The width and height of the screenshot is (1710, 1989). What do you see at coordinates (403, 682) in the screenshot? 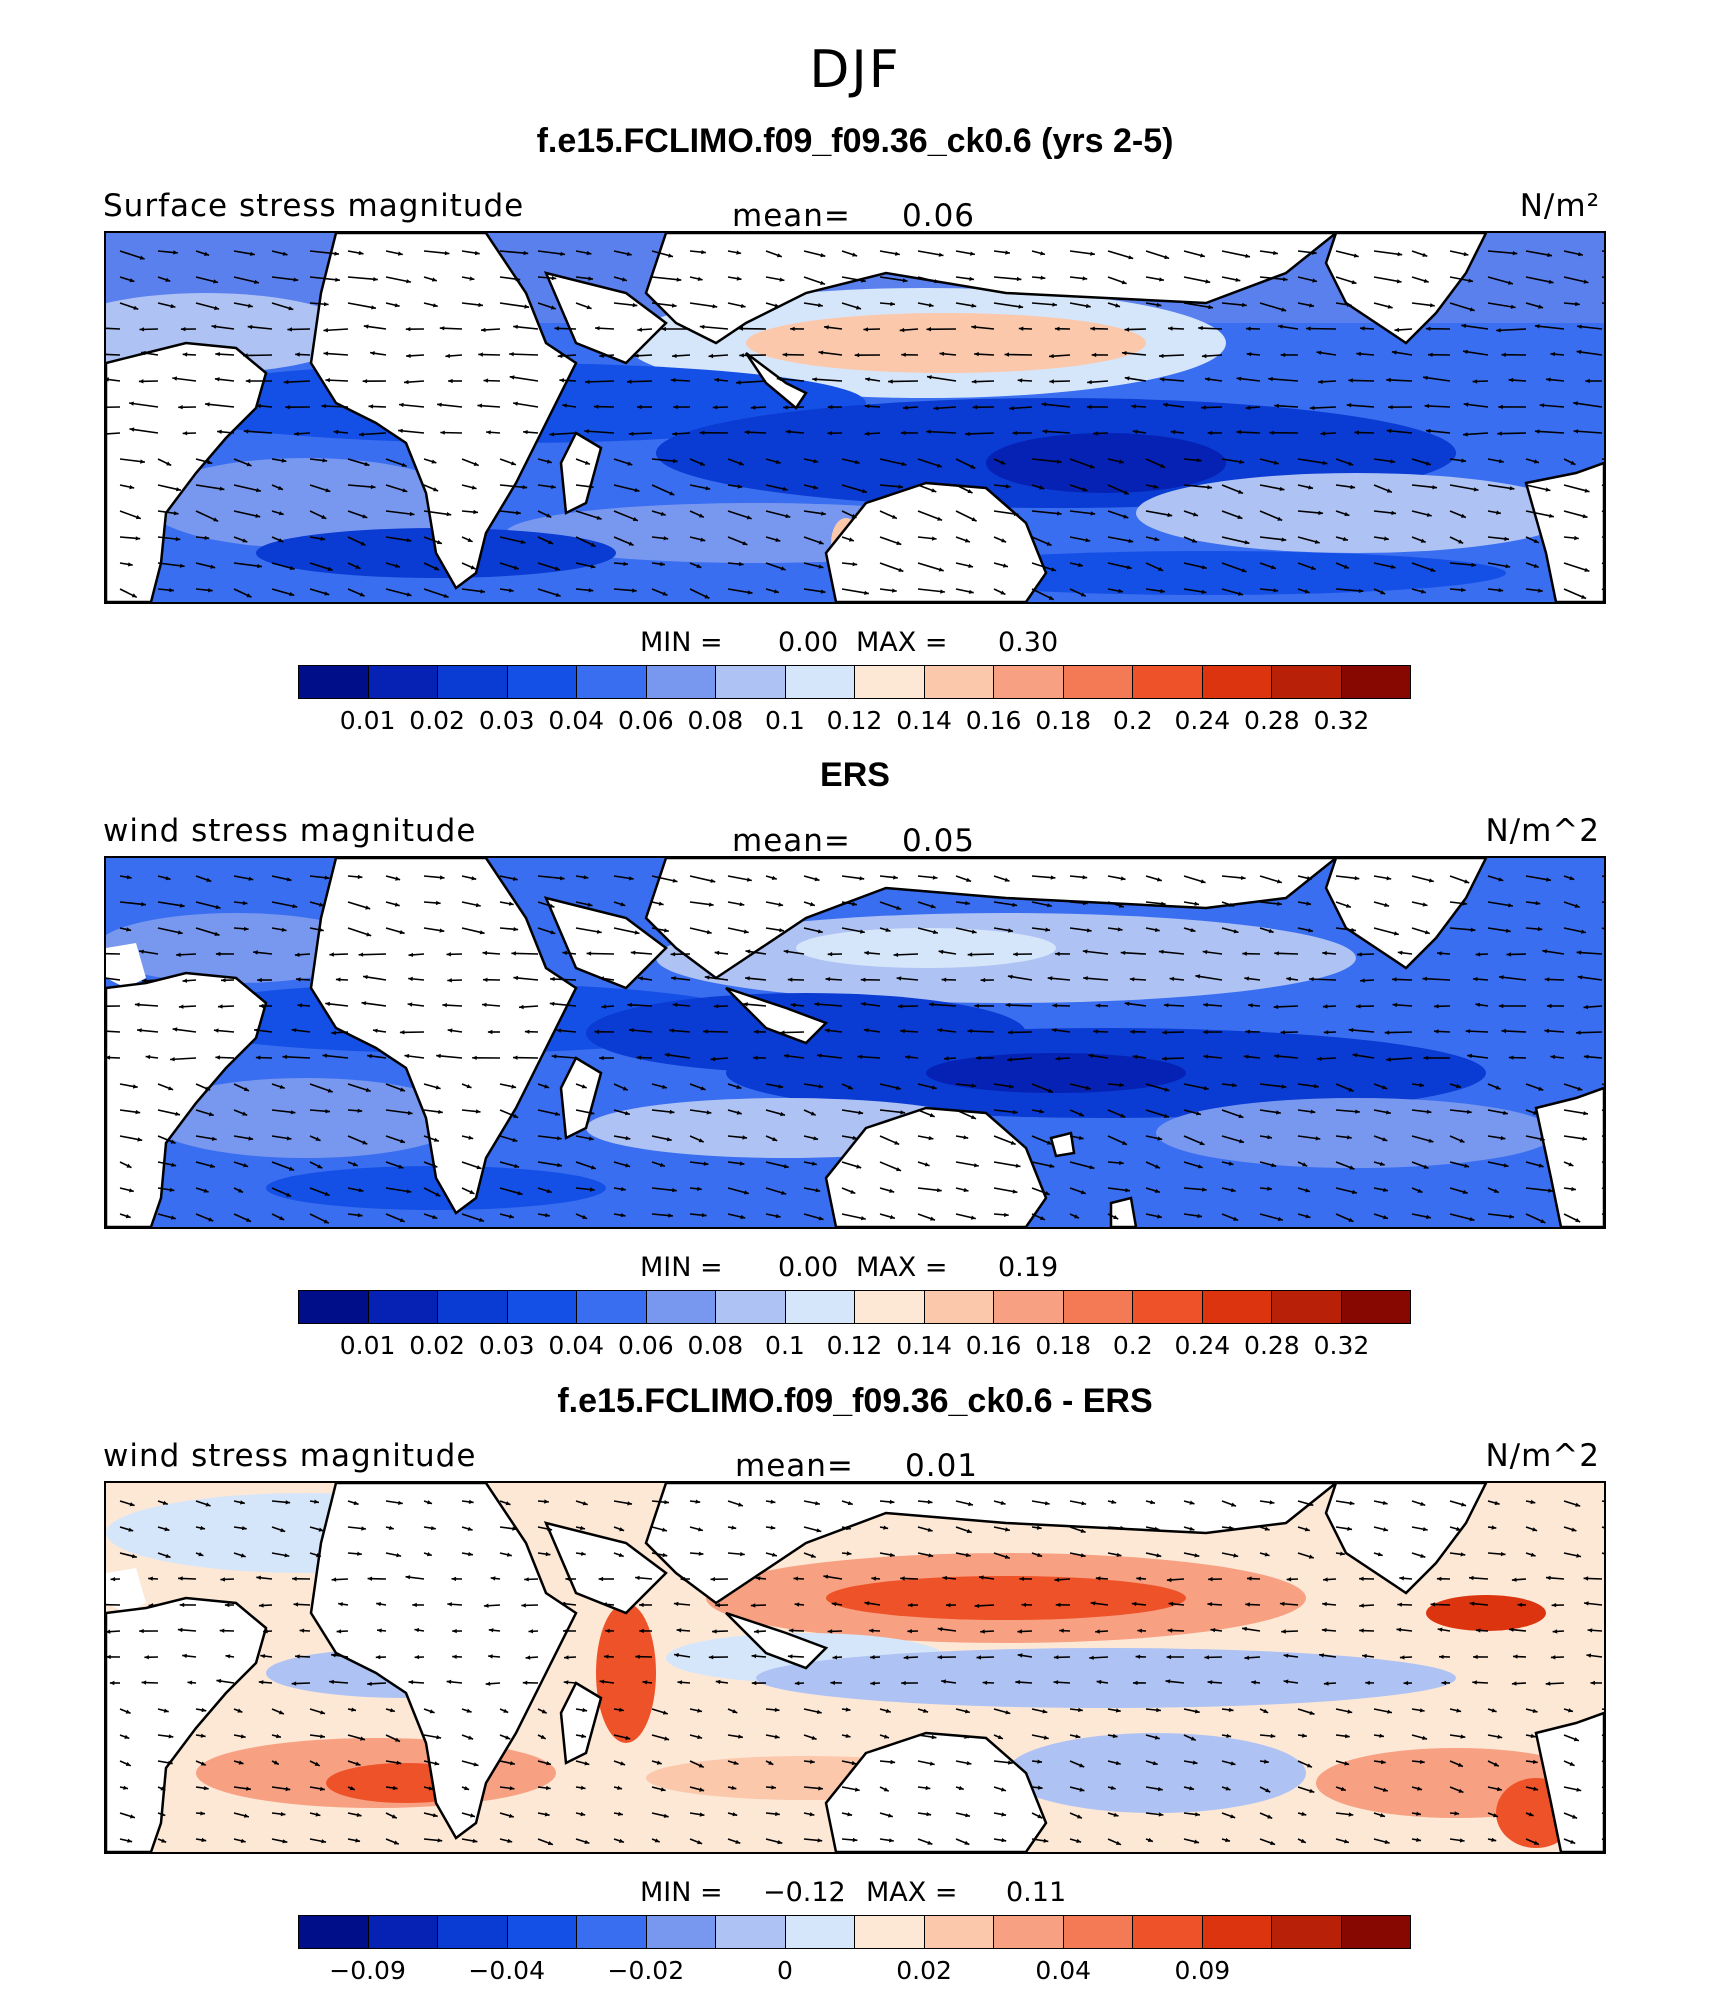
I see `colorbar-swatch` at bounding box center [403, 682].